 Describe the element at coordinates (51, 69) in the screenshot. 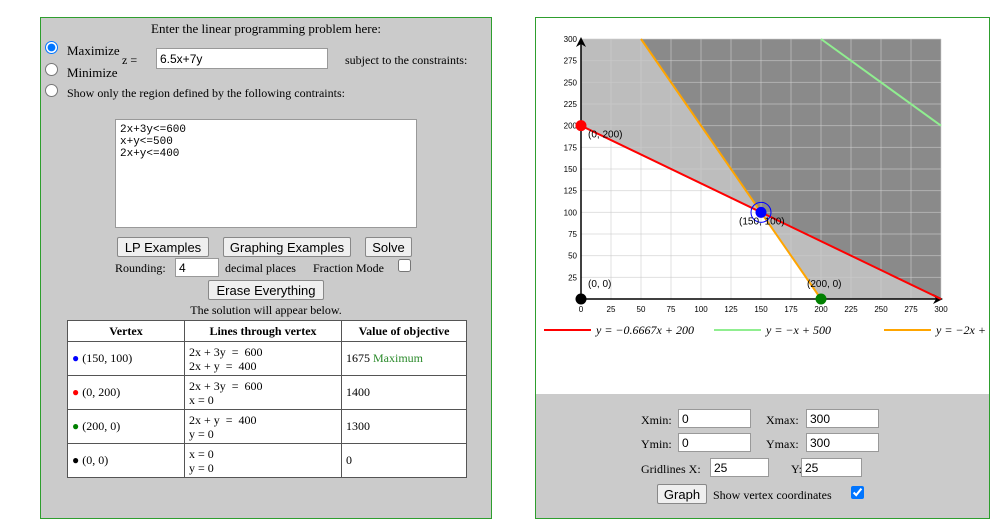

I see `minimize-radio` at that location.